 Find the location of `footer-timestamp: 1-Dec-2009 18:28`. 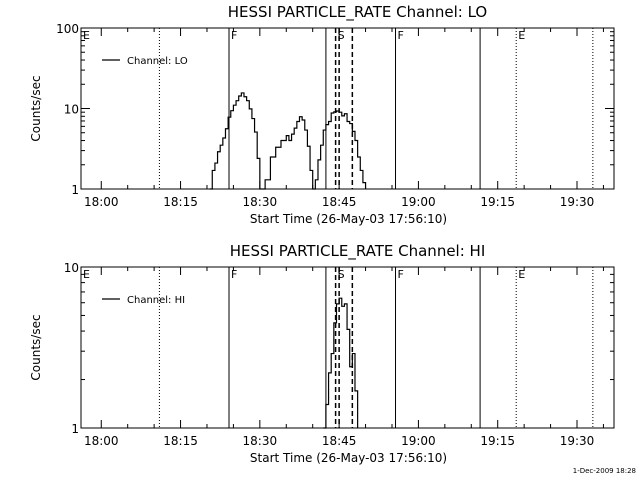

footer-timestamp: 1-Dec-2009 18:28 is located at coordinates (604, 471).